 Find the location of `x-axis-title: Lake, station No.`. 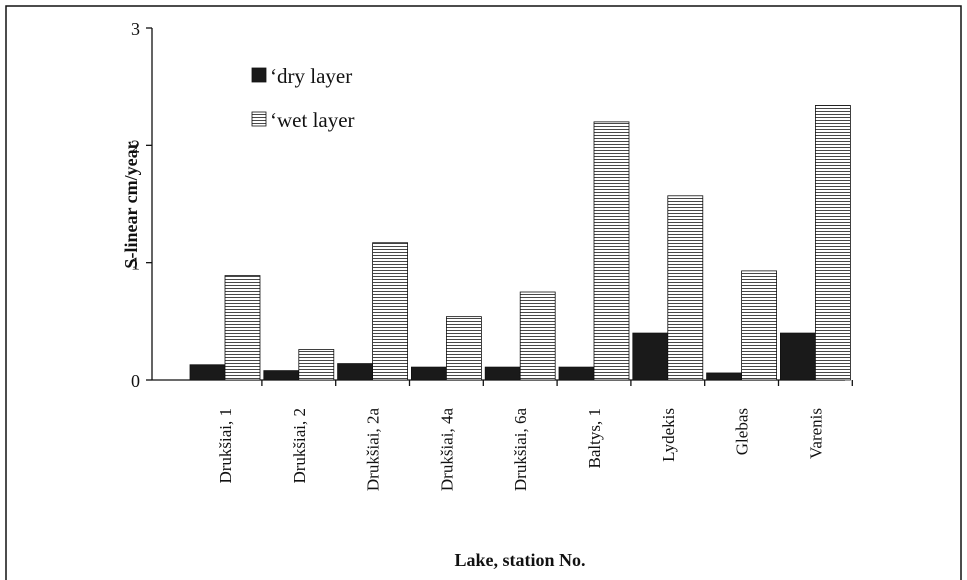

x-axis-title: Lake, station No. is located at coordinates (519, 560).